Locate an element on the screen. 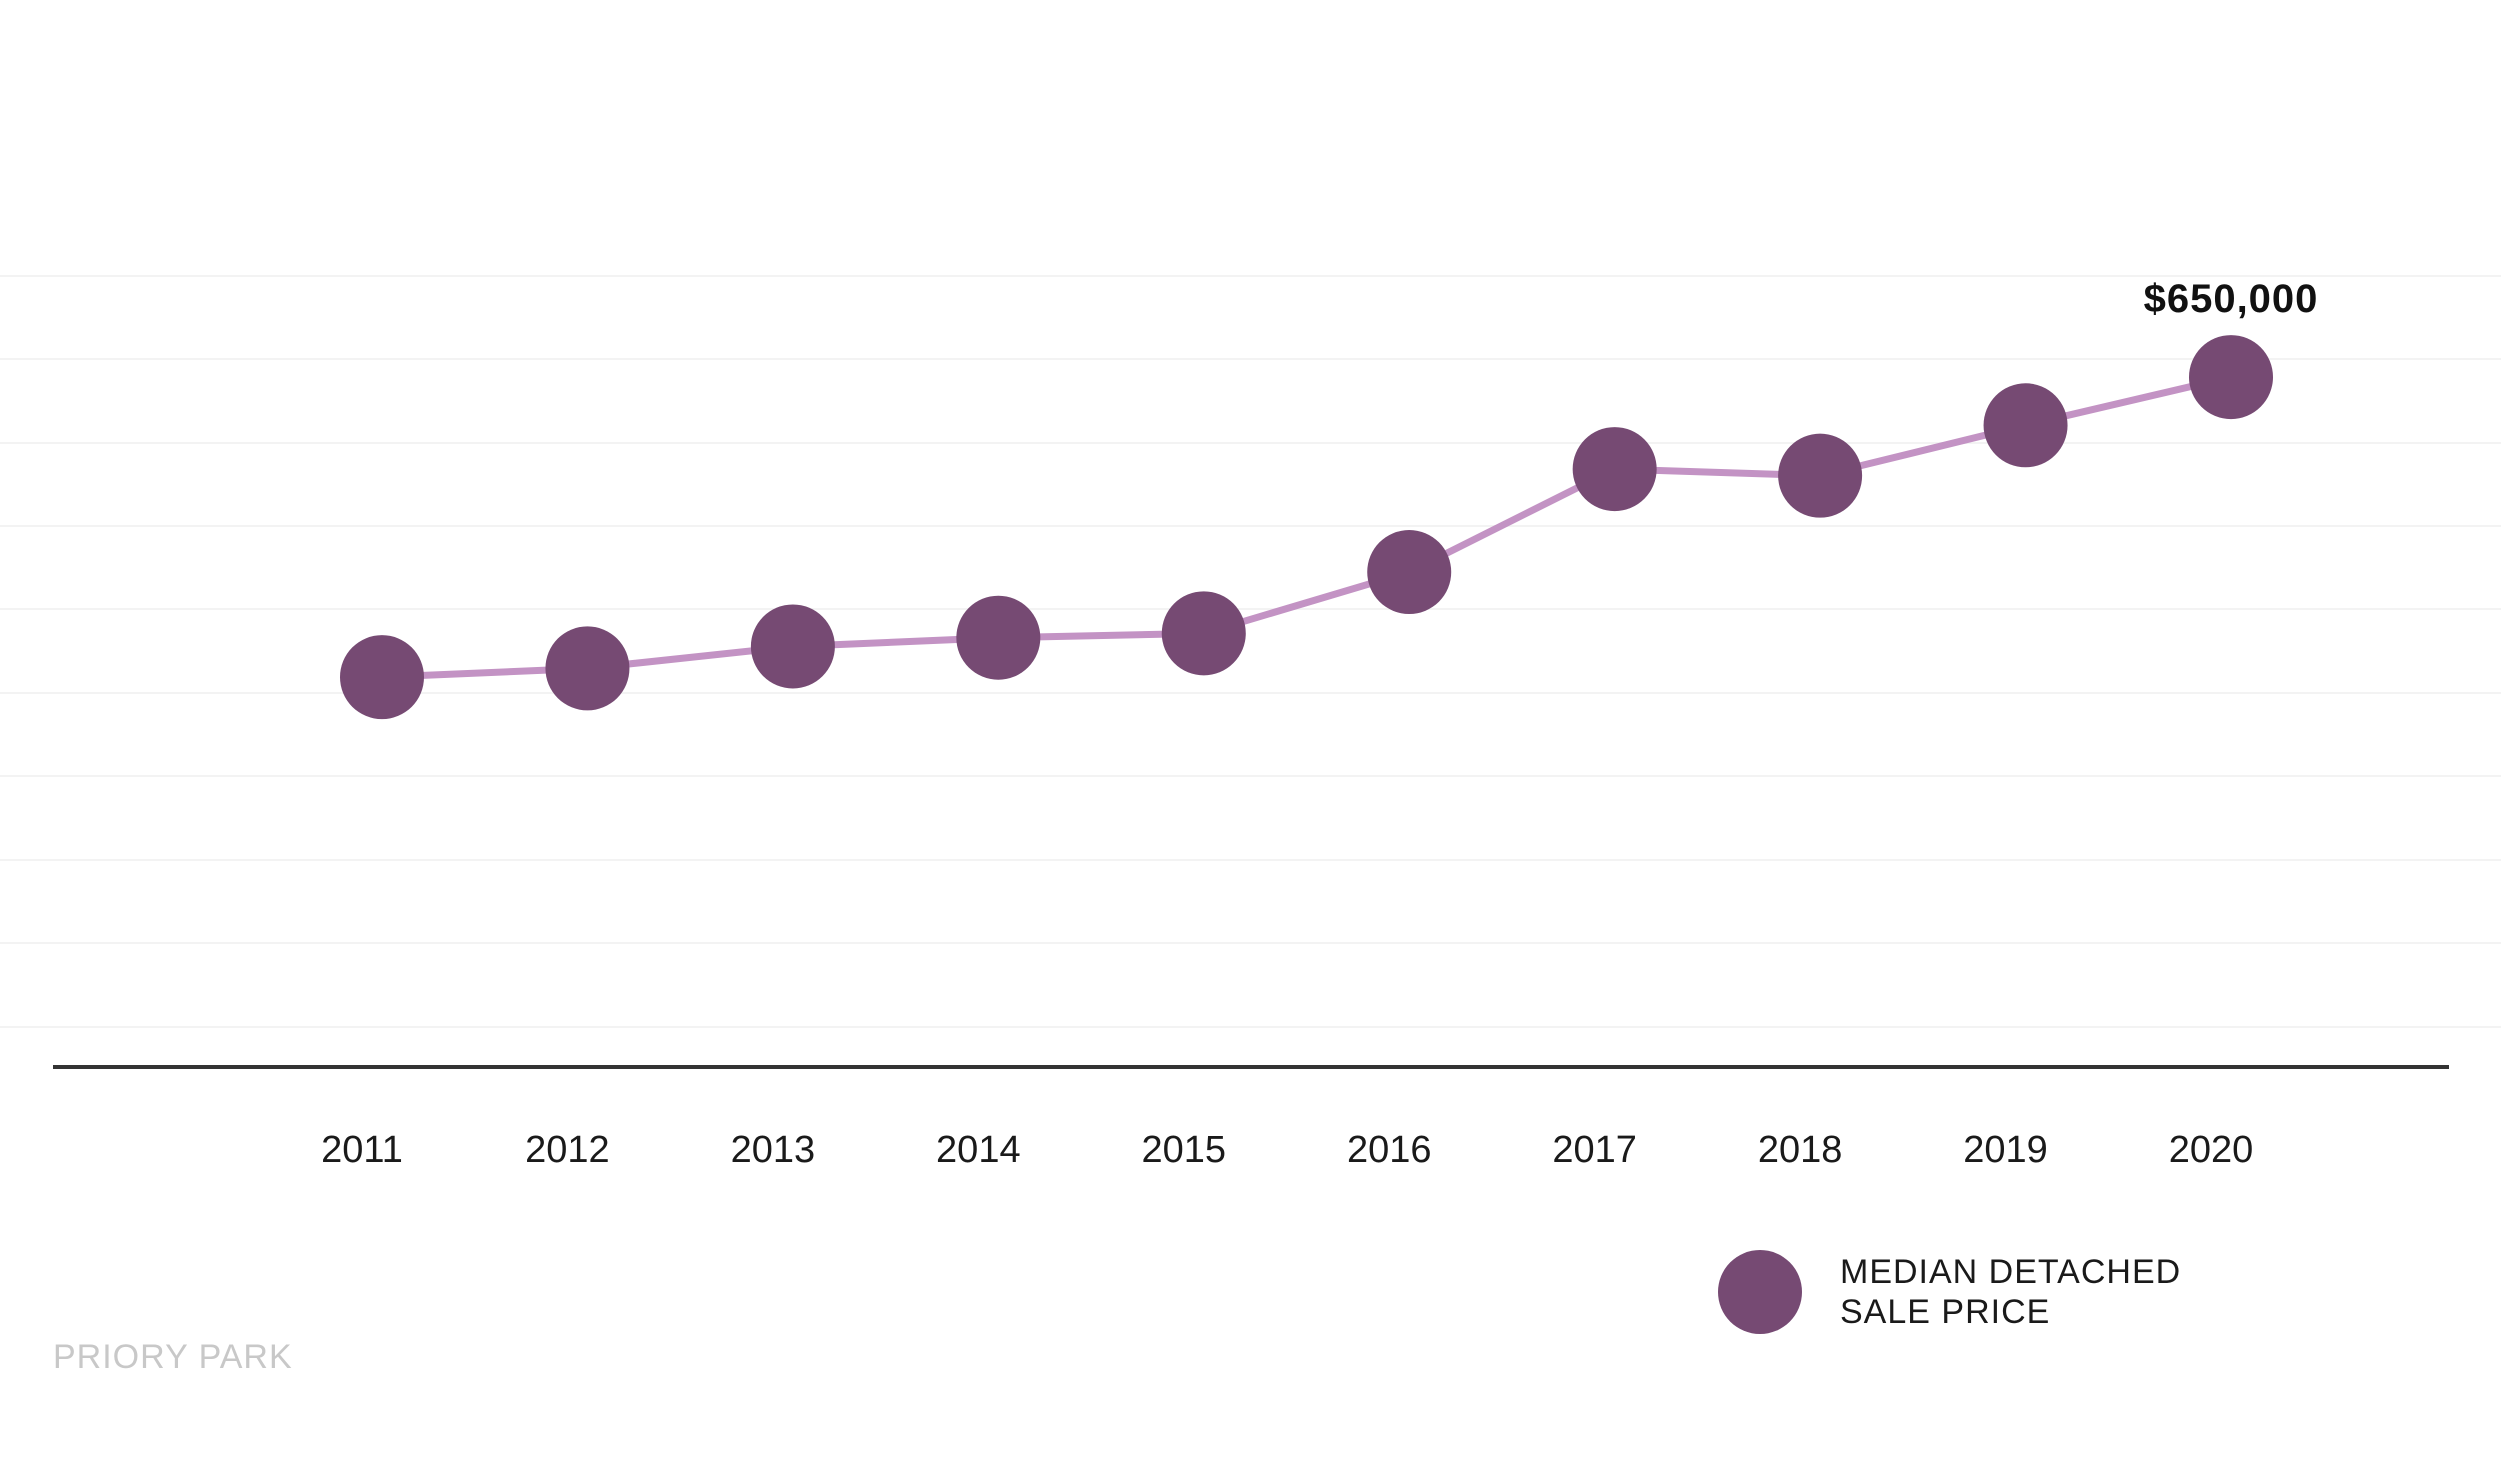 This screenshot has width=2501, height=1459. data-point-2019 is located at coordinates (2025, 425).